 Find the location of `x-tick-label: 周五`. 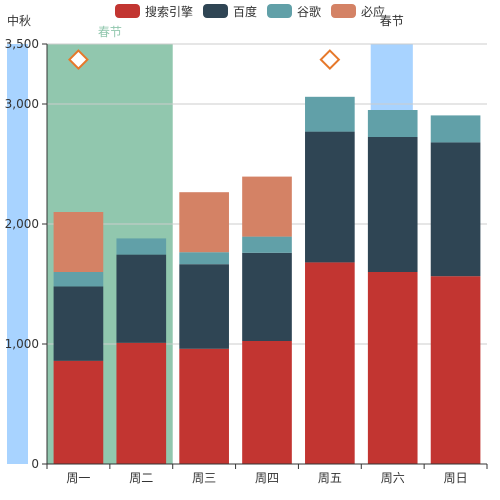

x-tick-label: 周五 is located at coordinates (330, 478).